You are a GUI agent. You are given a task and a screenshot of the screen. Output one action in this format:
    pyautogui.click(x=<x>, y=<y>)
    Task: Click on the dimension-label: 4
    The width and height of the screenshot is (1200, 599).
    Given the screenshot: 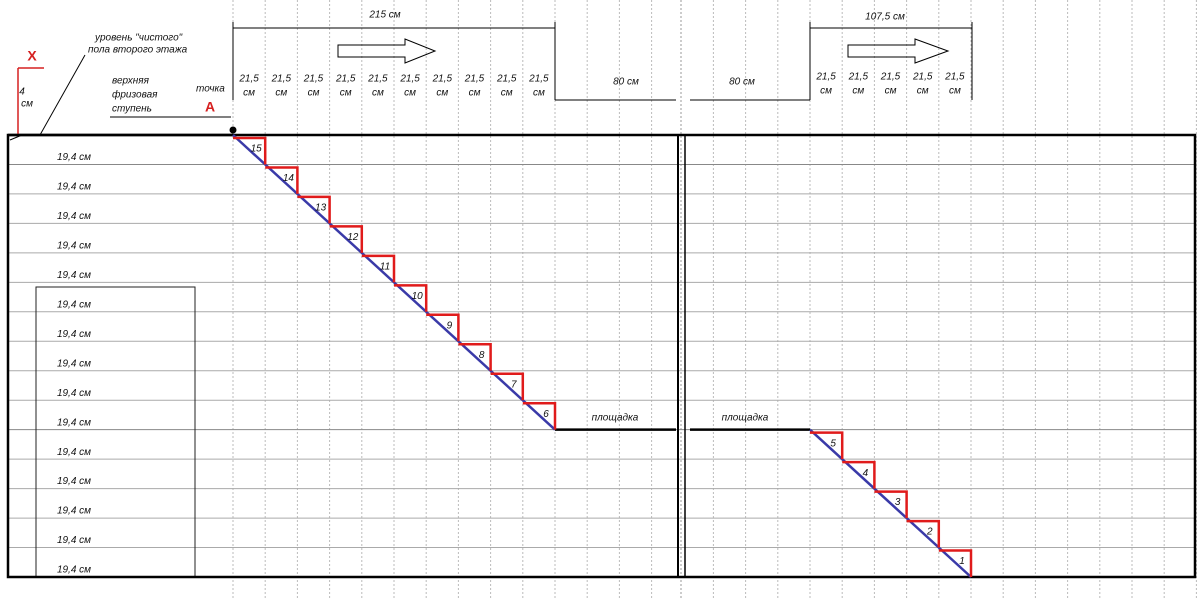 What is the action you would take?
    pyautogui.click(x=22, y=92)
    